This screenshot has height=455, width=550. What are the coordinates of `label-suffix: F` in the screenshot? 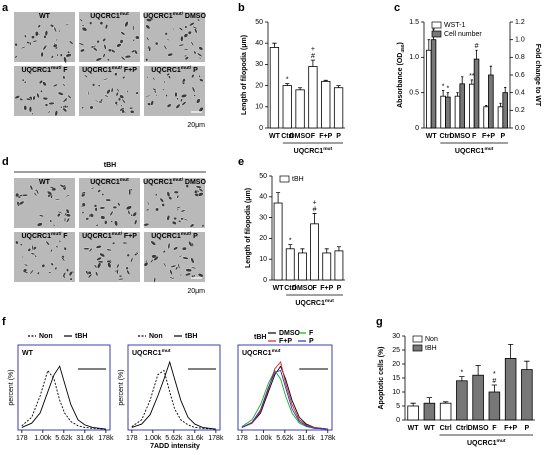 It's located at (64, 236).